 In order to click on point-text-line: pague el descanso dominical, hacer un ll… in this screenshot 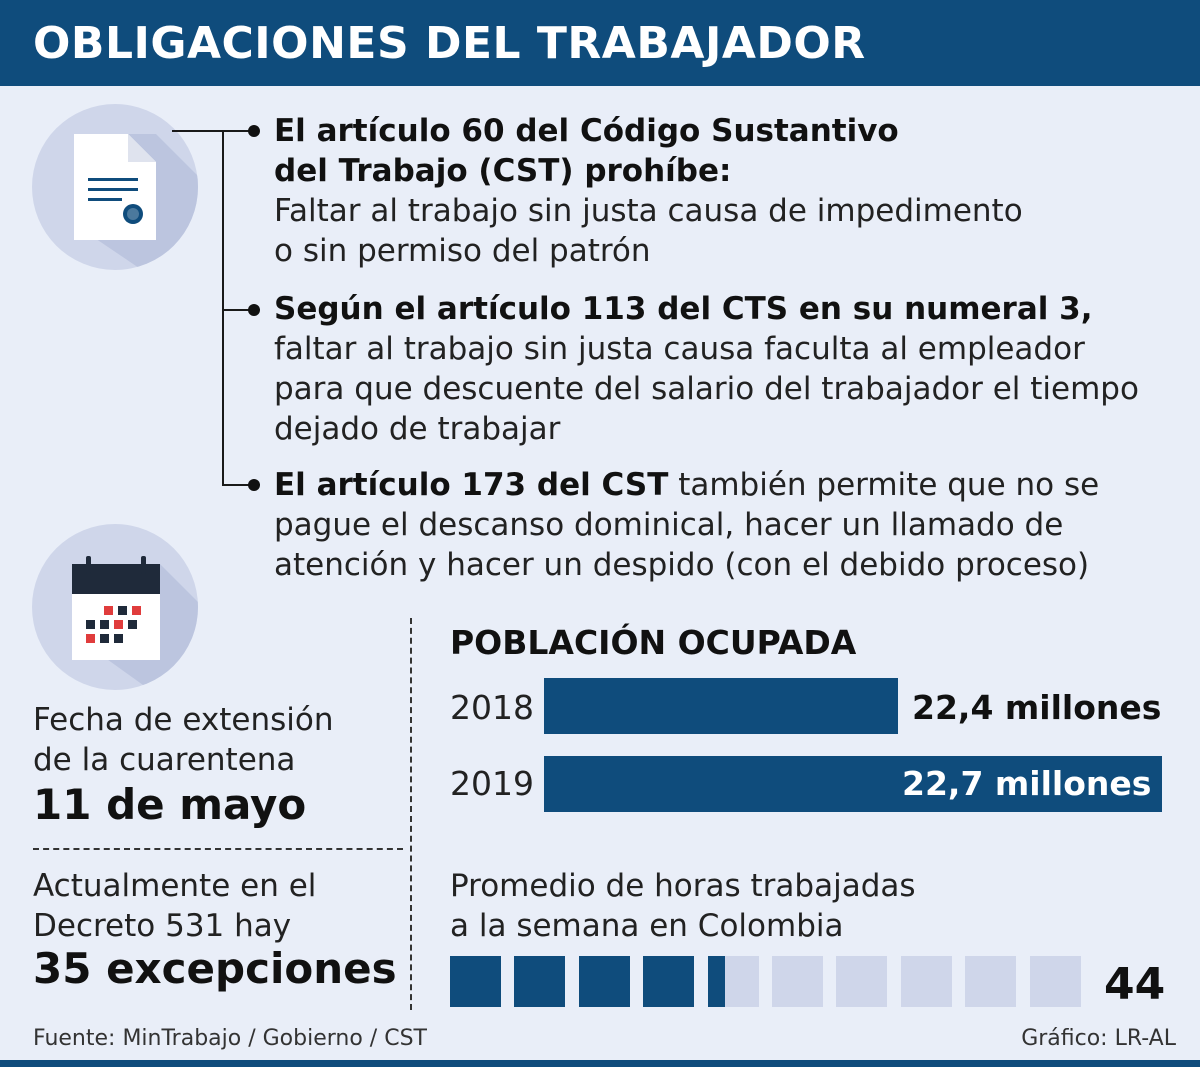, I will do `click(669, 525)`.